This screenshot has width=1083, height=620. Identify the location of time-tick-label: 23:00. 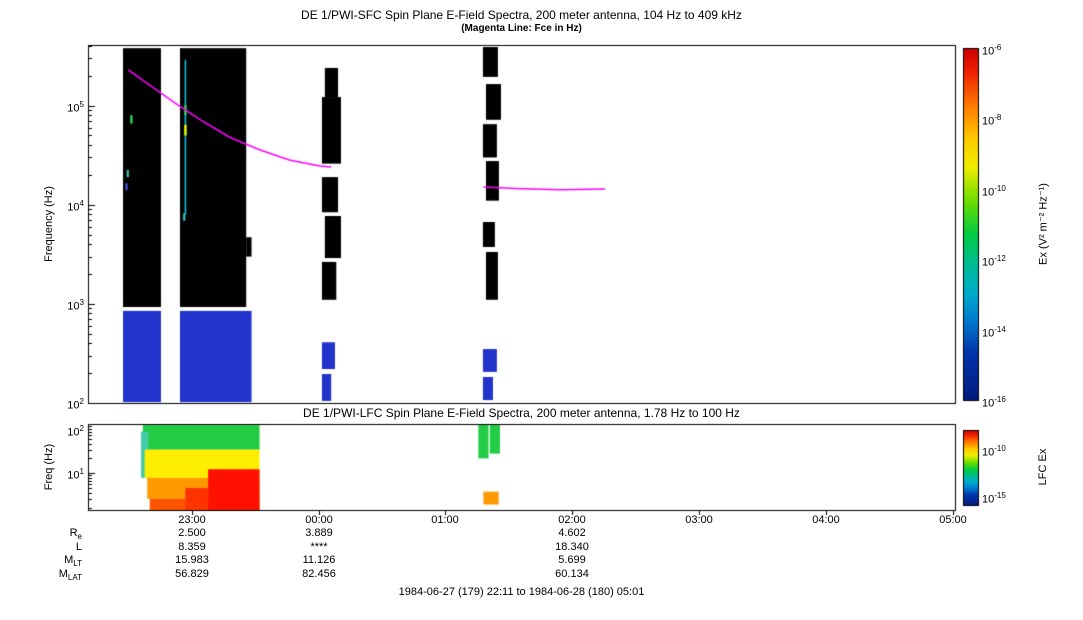
(192, 520).